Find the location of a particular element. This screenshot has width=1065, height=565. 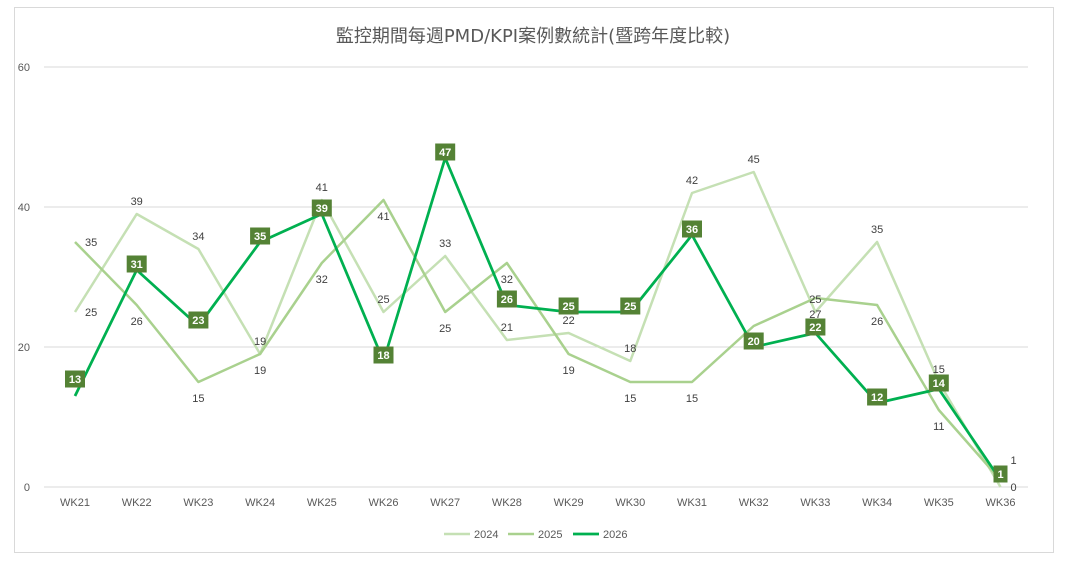

data-label-2024: 21 is located at coordinates (507, 328).